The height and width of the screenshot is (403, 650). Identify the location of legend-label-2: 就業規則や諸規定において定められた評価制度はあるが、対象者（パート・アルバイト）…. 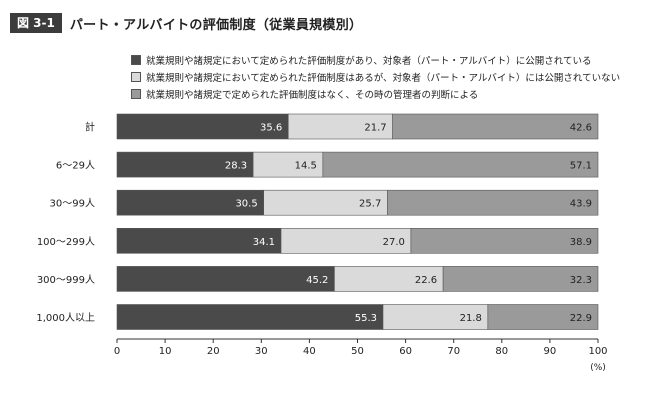
(383, 78).